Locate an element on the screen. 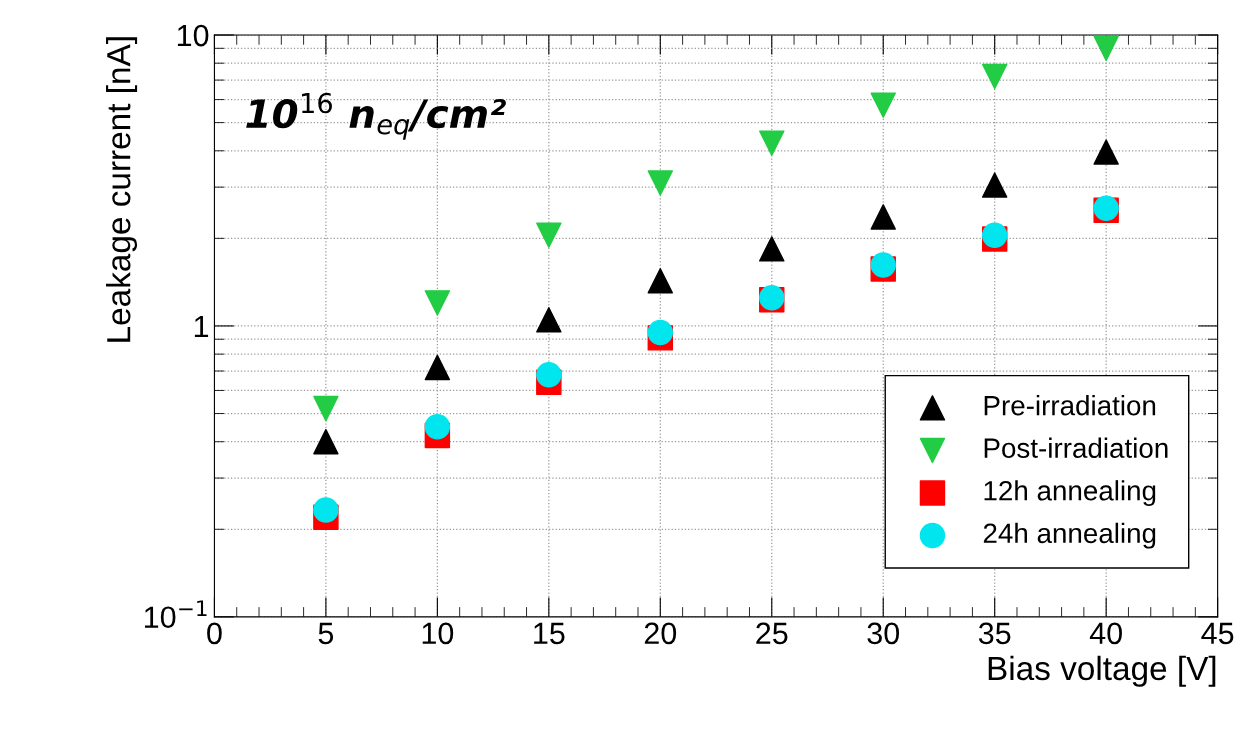 This screenshot has height=745, width=1254. legend-label: Pre-irradiation is located at coordinates (1070, 405).